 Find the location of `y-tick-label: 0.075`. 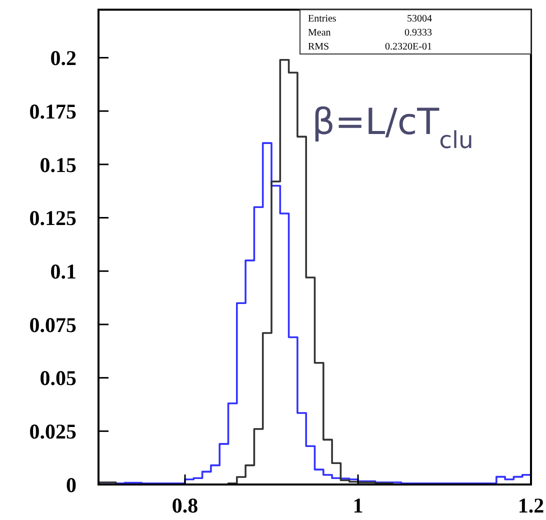

y-tick-label: 0.075 is located at coordinates (52, 324).